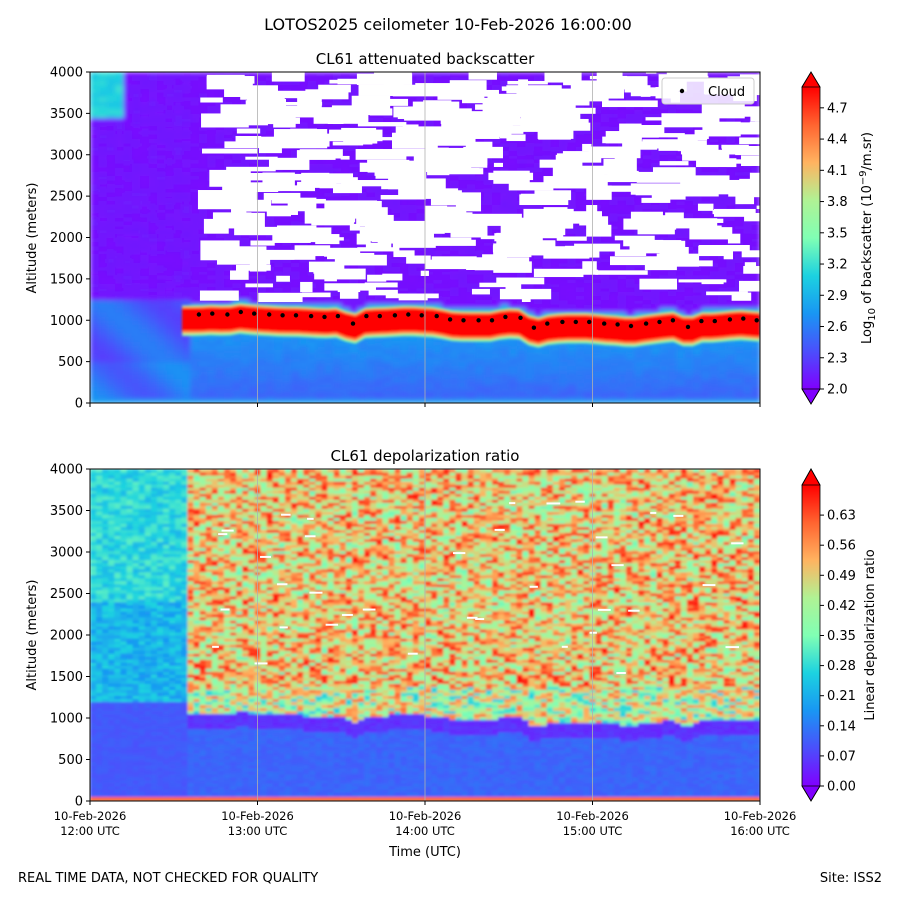 This screenshot has width=900, height=904. What do you see at coordinates (841, 546) in the screenshot?
I see `colorbar-tick-label: 0.56` at bounding box center [841, 546].